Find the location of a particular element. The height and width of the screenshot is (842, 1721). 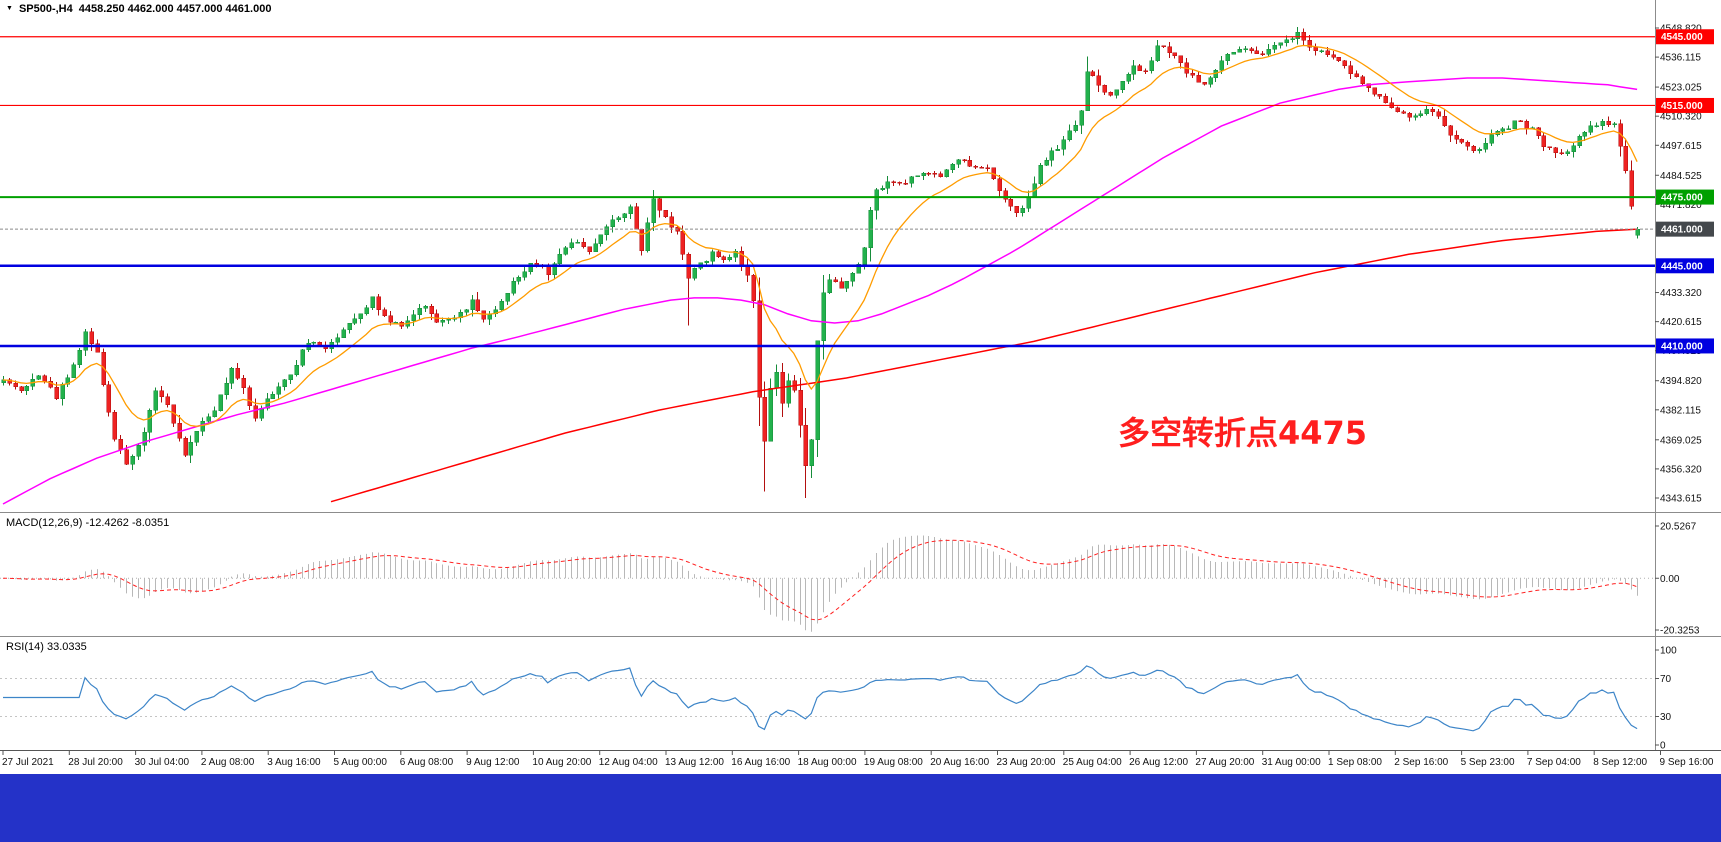

svg-text: 19 Aug 08:00 is located at coordinates (893, 762).